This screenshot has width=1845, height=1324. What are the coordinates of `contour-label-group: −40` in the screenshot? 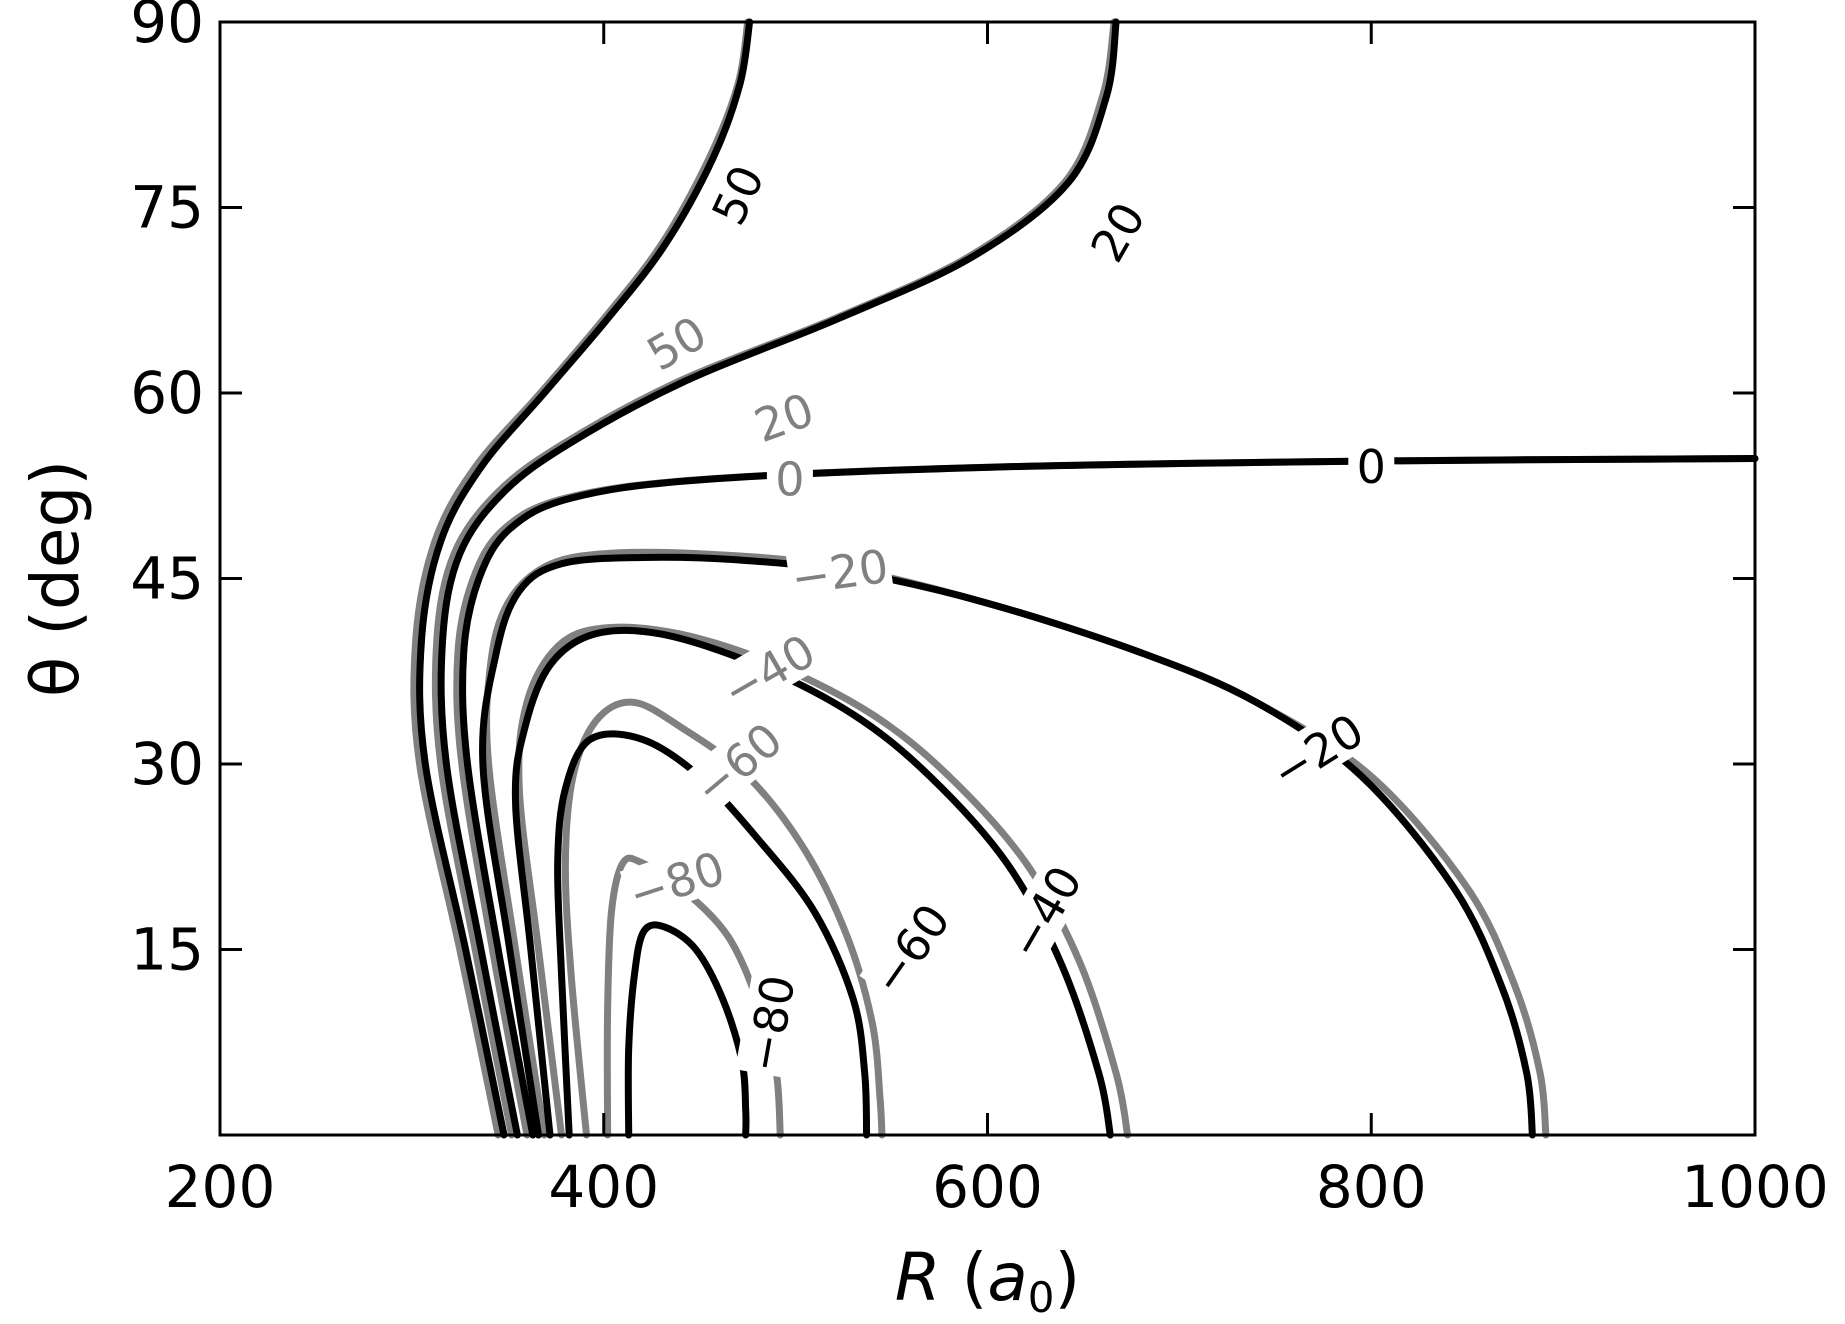 It's located at (768, 670).